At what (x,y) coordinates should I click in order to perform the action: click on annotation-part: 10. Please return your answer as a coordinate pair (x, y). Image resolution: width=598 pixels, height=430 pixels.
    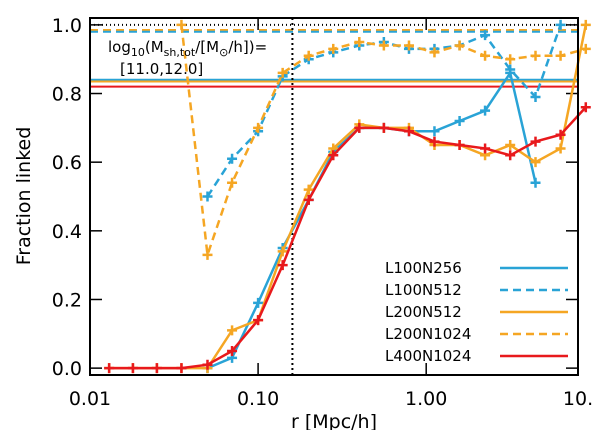
    Looking at the image, I should click on (138, 52).